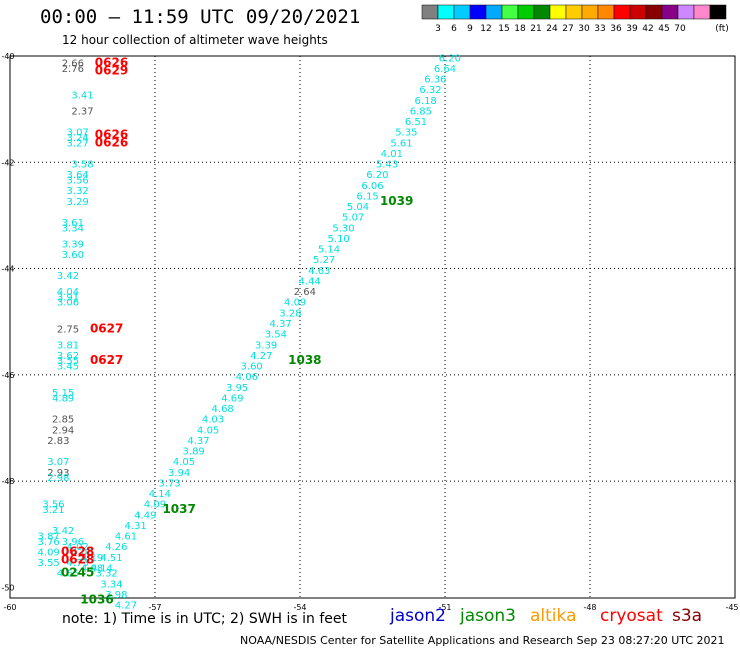 This screenshot has height=650, width=740. I want to click on pass-time-label: 0627, so click(106, 360).